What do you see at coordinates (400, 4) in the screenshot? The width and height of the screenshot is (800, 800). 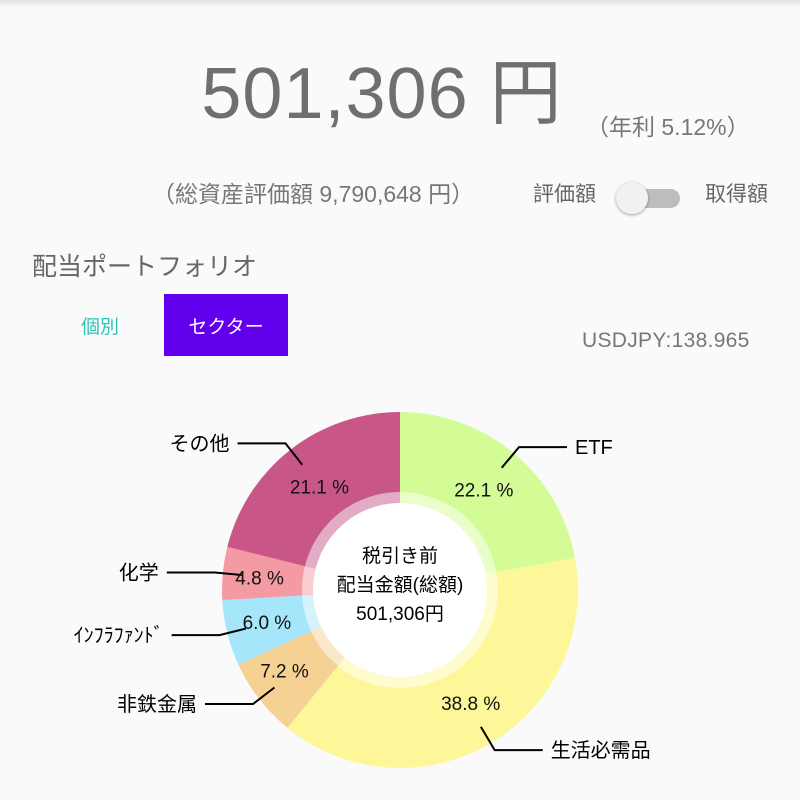 I see `top-shadow` at bounding box center [400, 4].